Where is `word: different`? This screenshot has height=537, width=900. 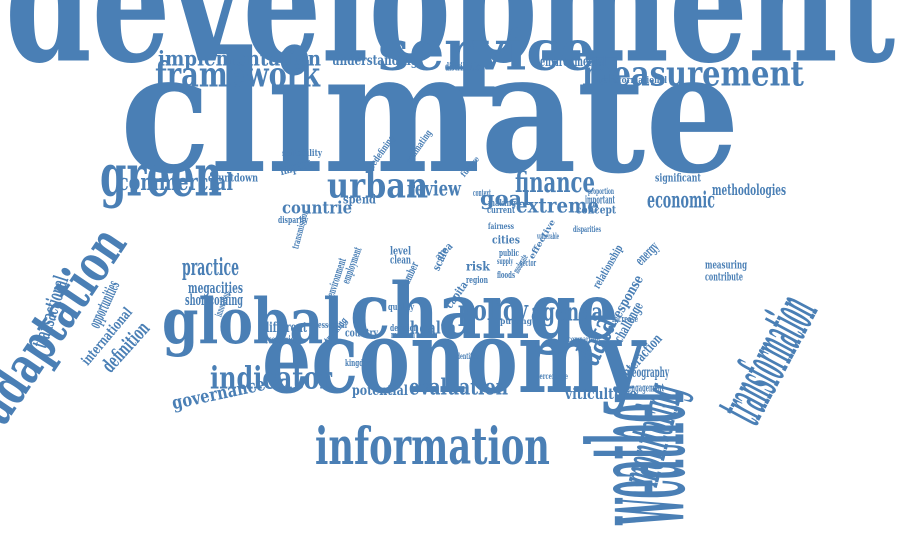
word: different is located at coordinates (285, 328).